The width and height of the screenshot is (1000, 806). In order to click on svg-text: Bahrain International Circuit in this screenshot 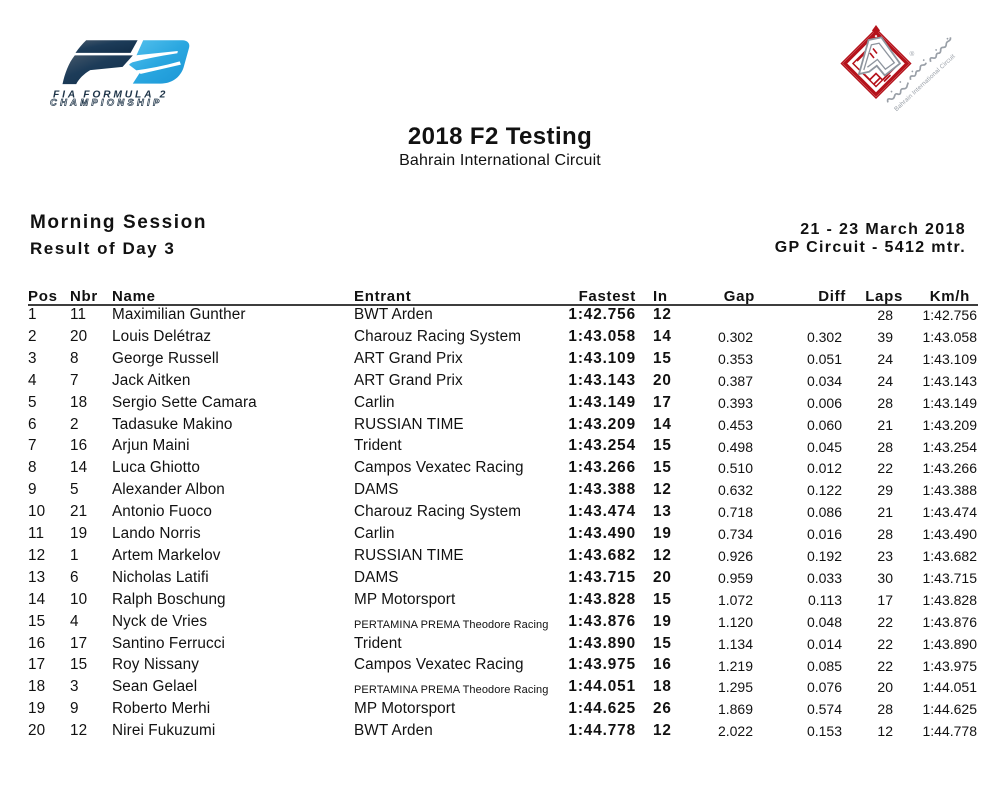, I will do `click(925, 83)`.